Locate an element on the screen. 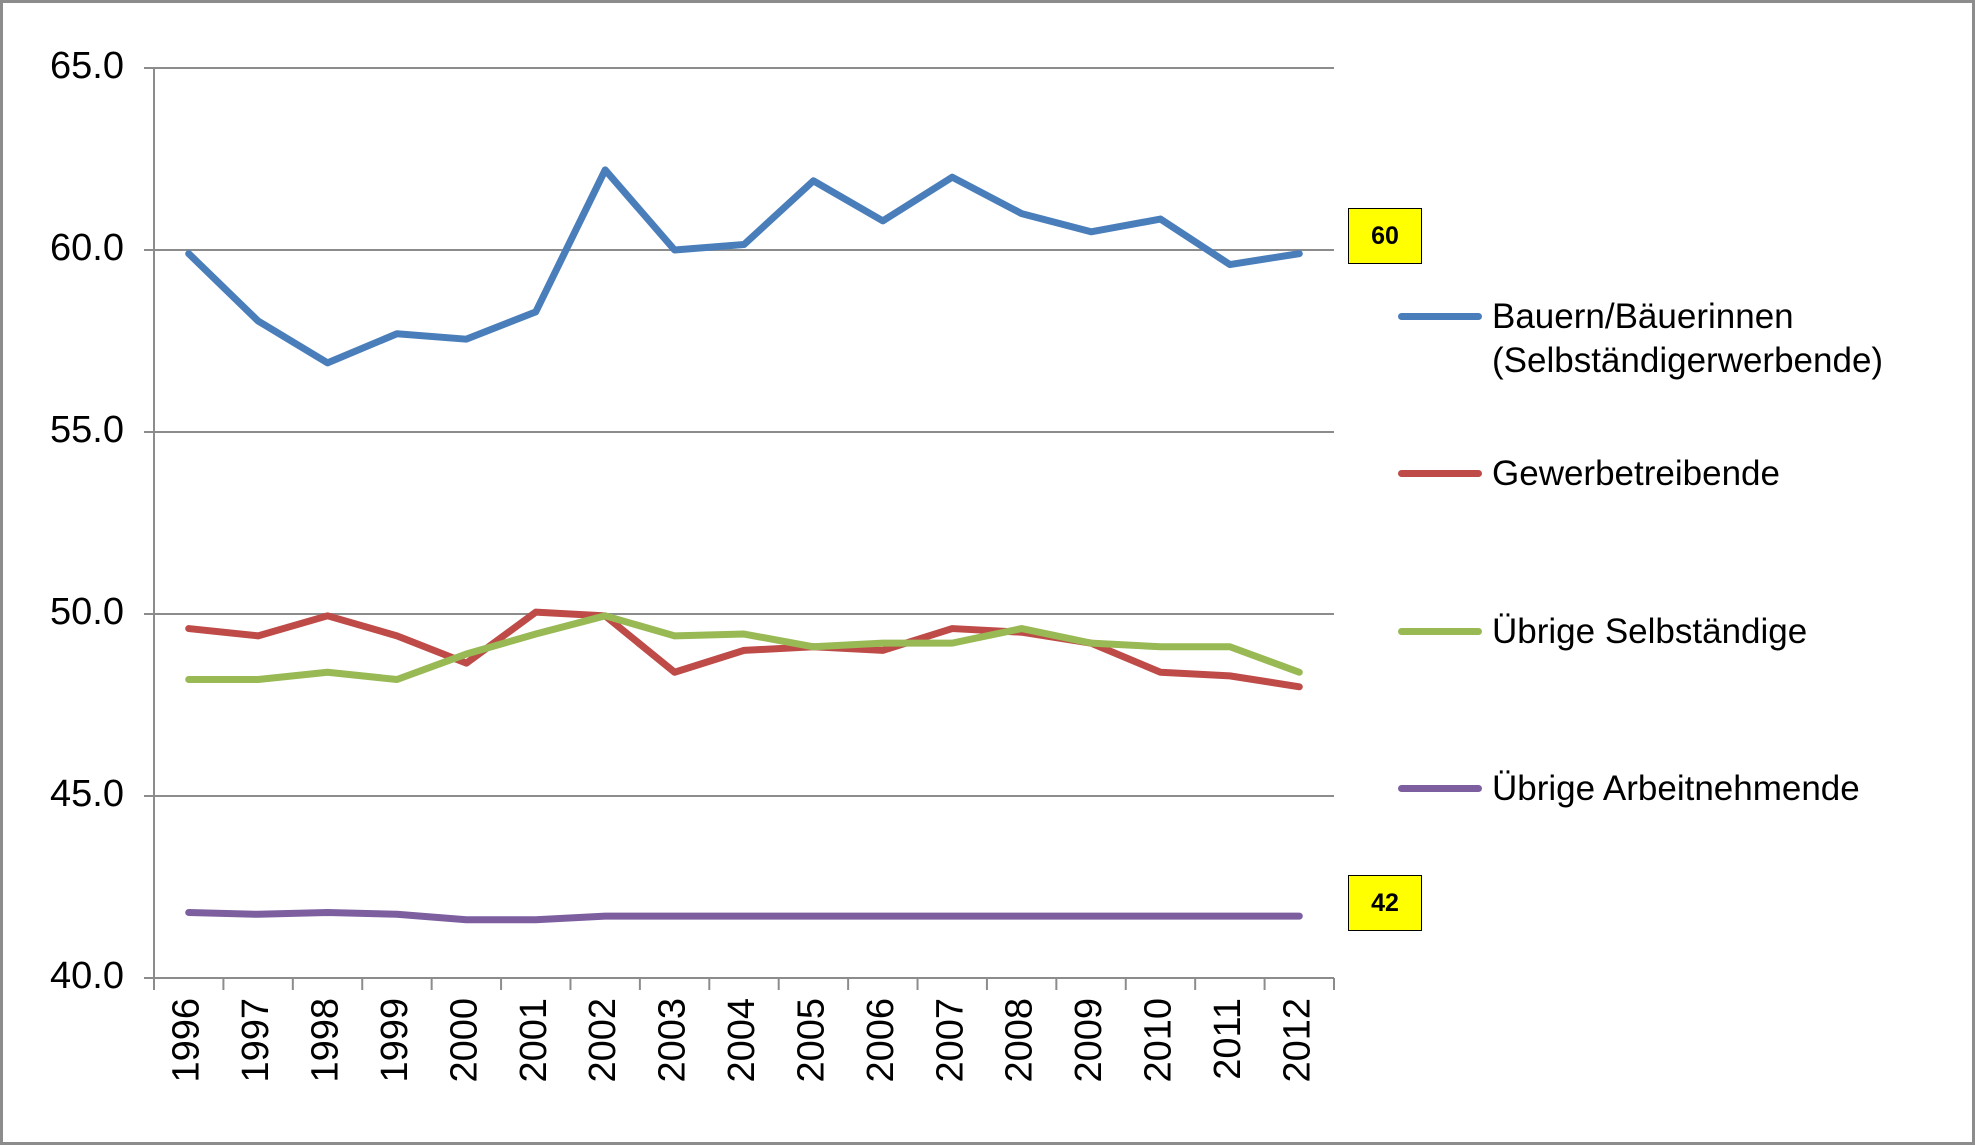 This screenshot has height=1145, width=1975. x-tick-label: 1997 is located at coordinates (256, 1040).